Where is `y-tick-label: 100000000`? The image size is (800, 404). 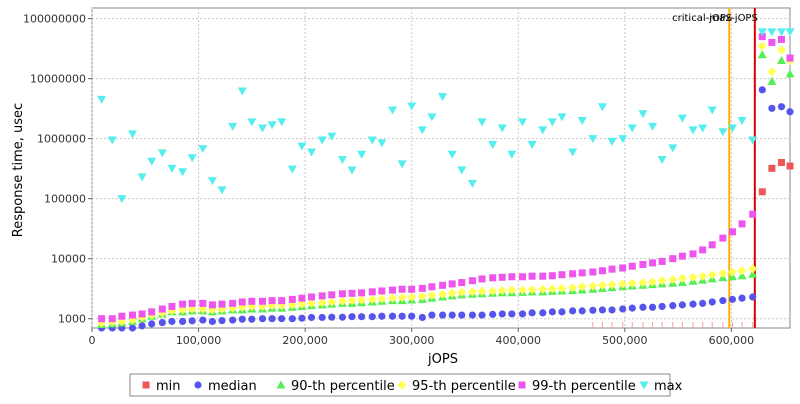
y-tick-label: 100000000 is located at coordinates (54, 19).